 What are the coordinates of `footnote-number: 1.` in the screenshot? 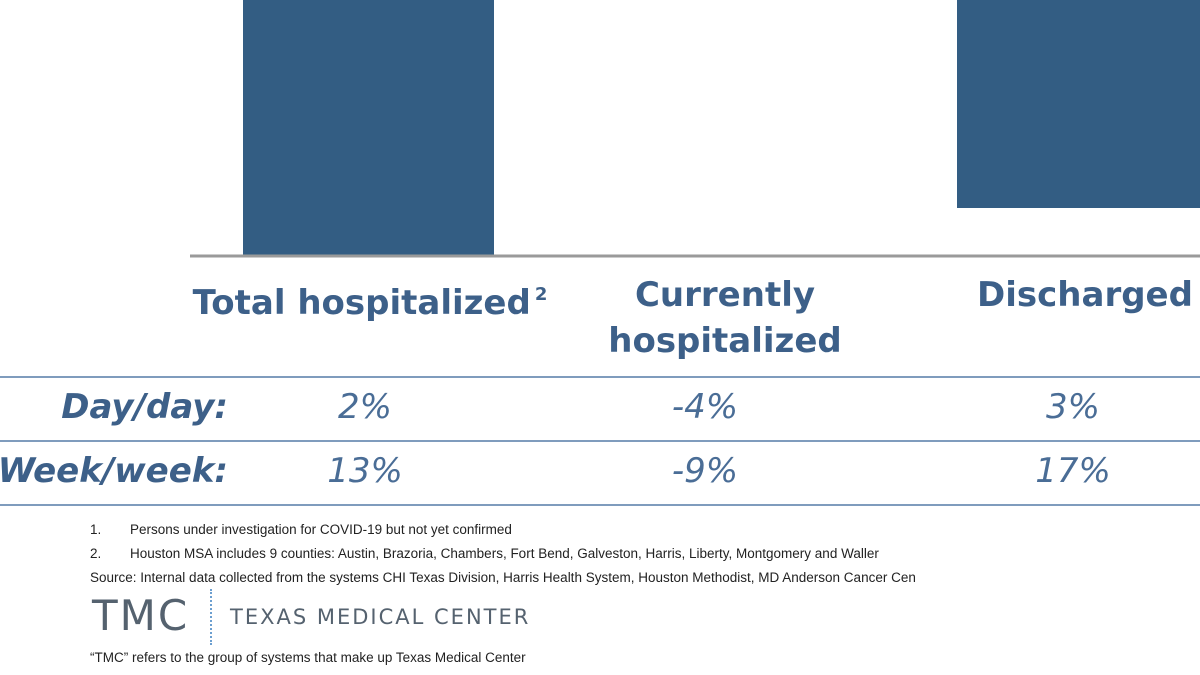 It's located at (96, 529).